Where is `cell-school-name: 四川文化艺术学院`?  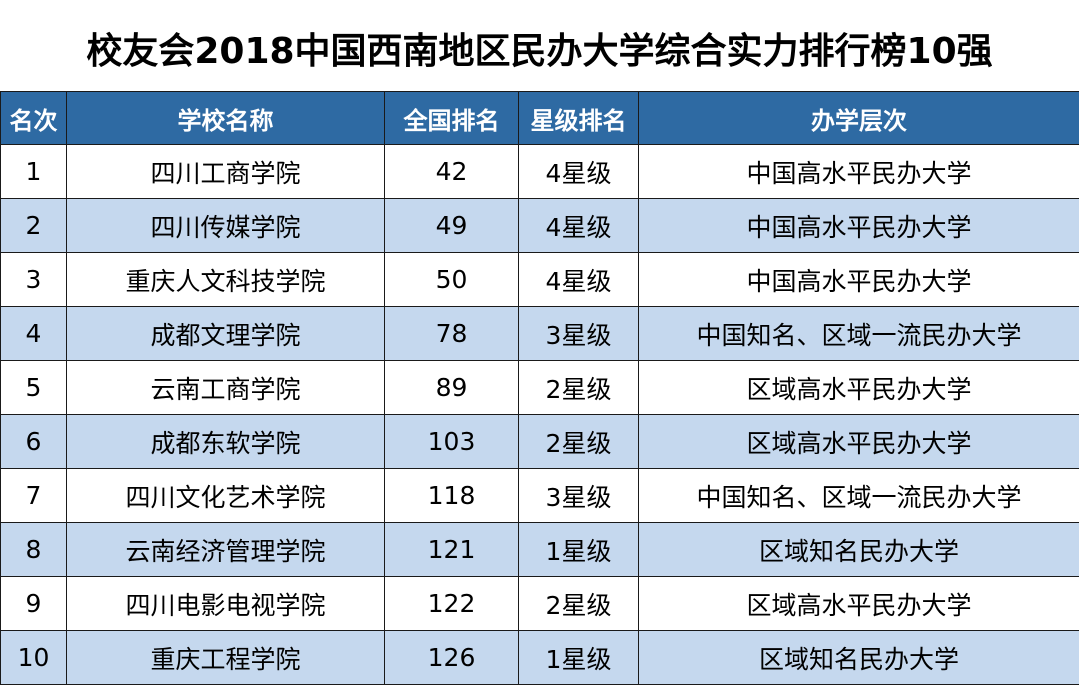 cell-school-name: 四川文化艺术学院 is located at coordinates (225, 495).